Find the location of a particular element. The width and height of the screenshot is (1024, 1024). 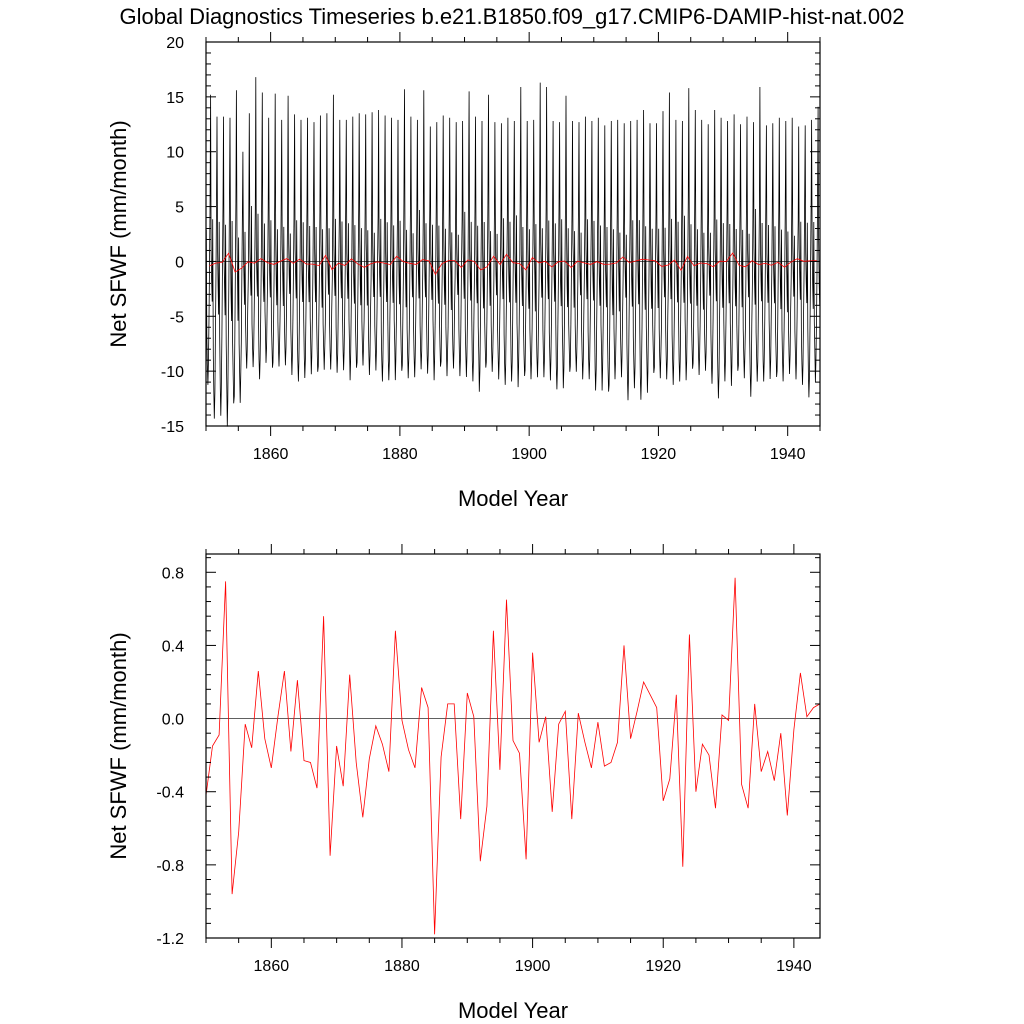

y-tick-label: 10 is located at coordinates (175, 153).